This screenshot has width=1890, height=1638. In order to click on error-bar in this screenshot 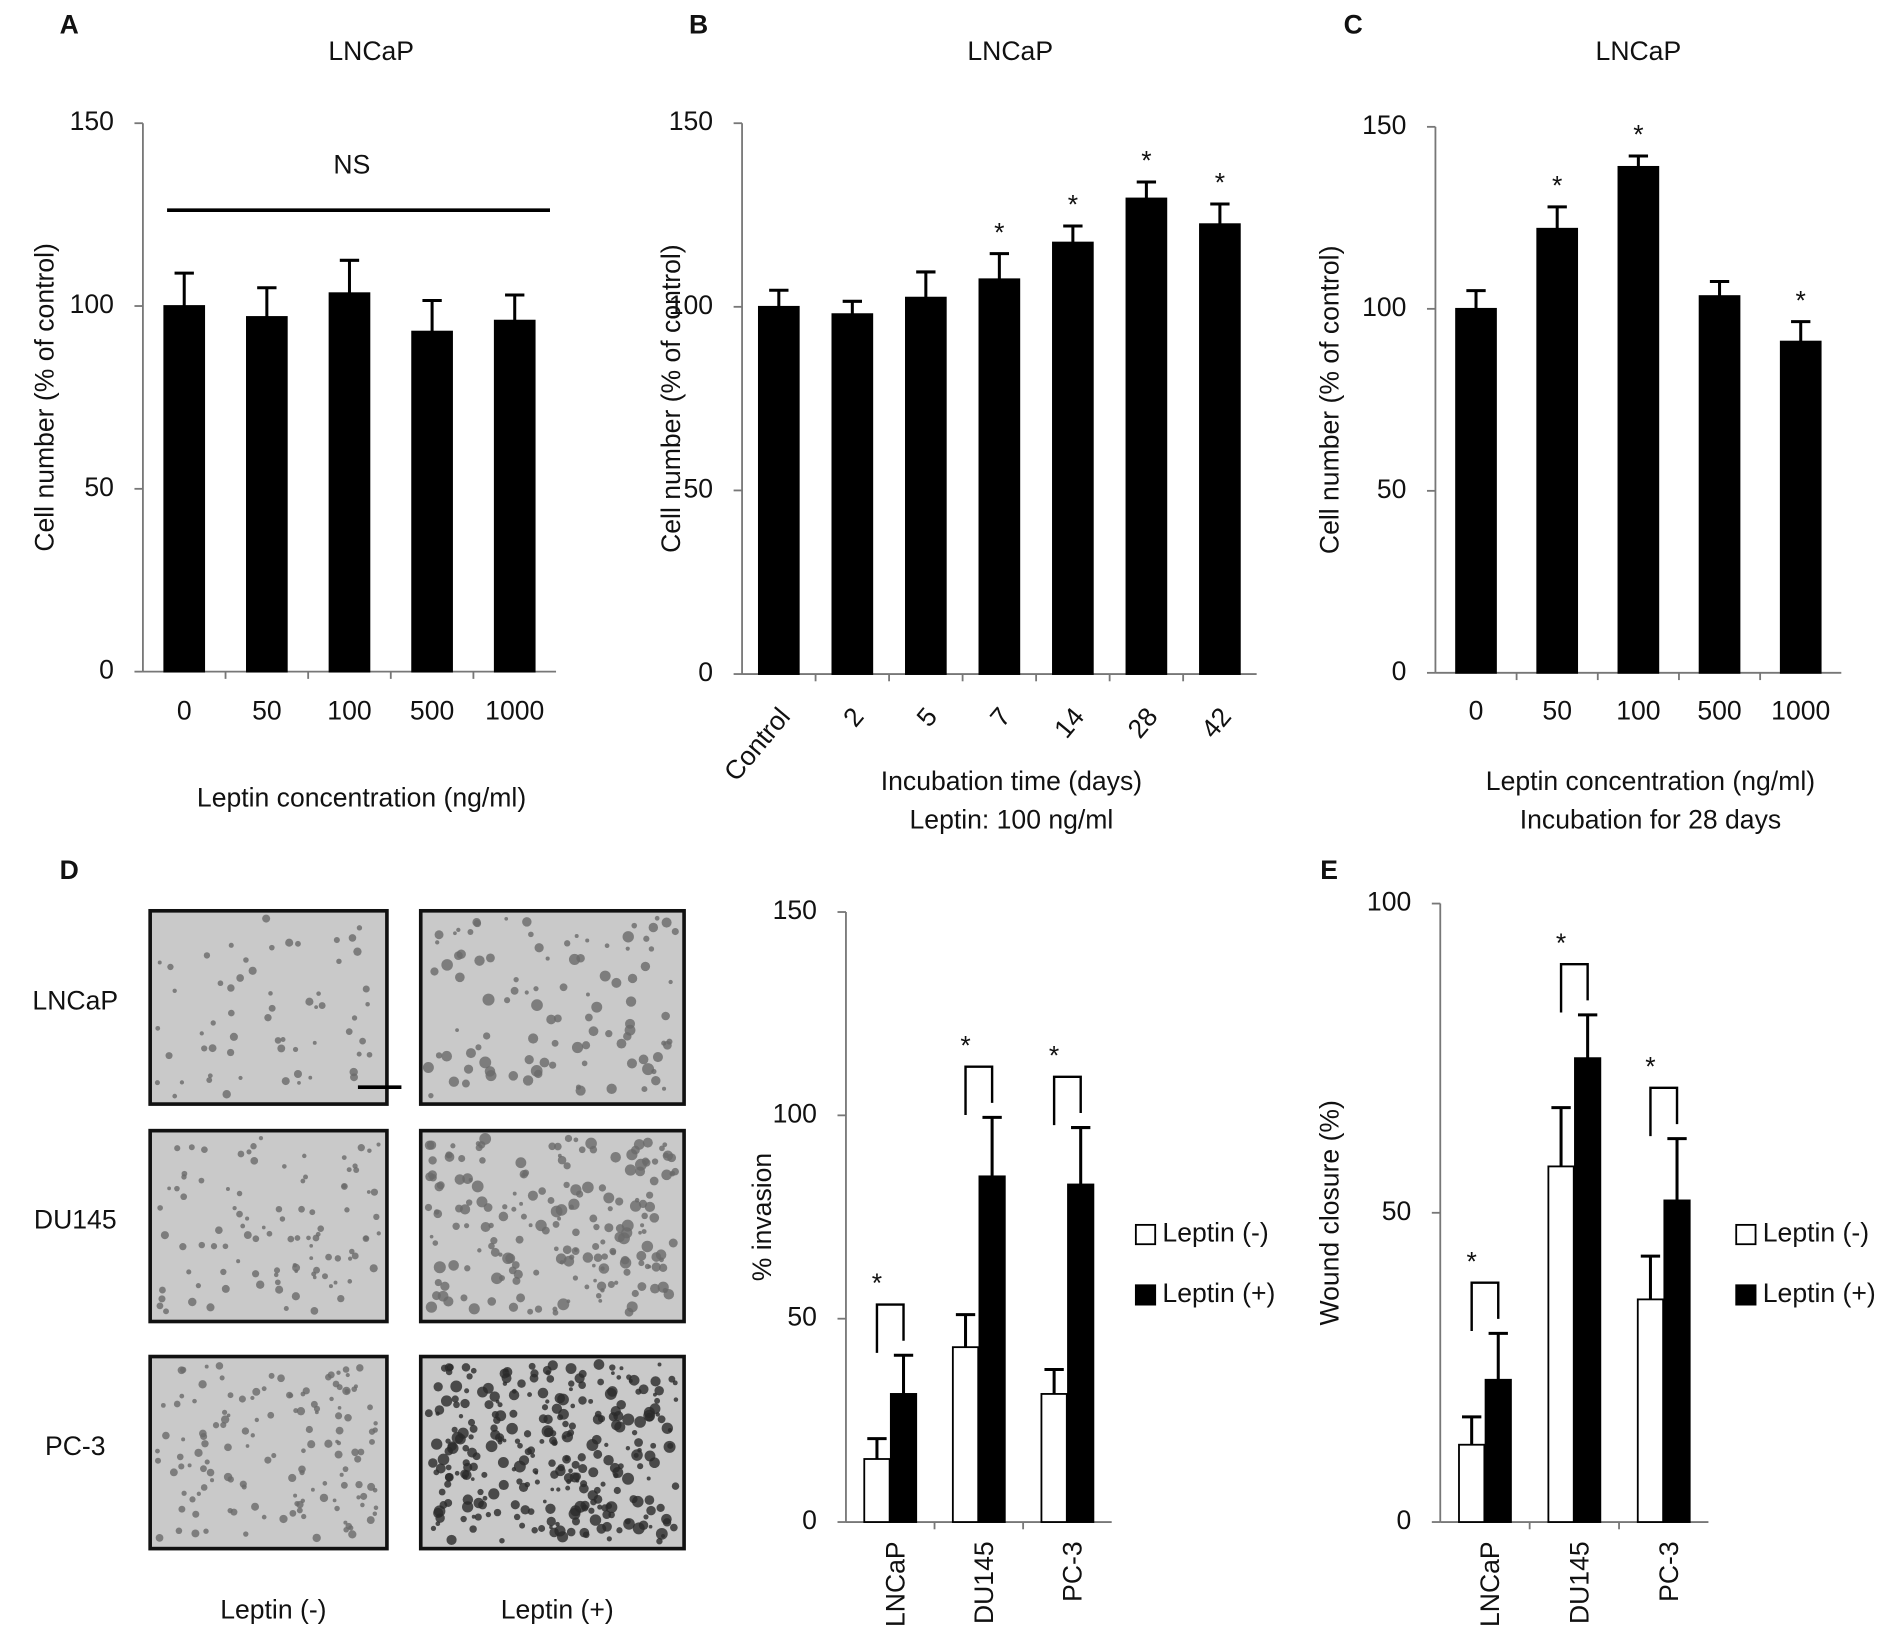, I will do `click(1220, 213)`.